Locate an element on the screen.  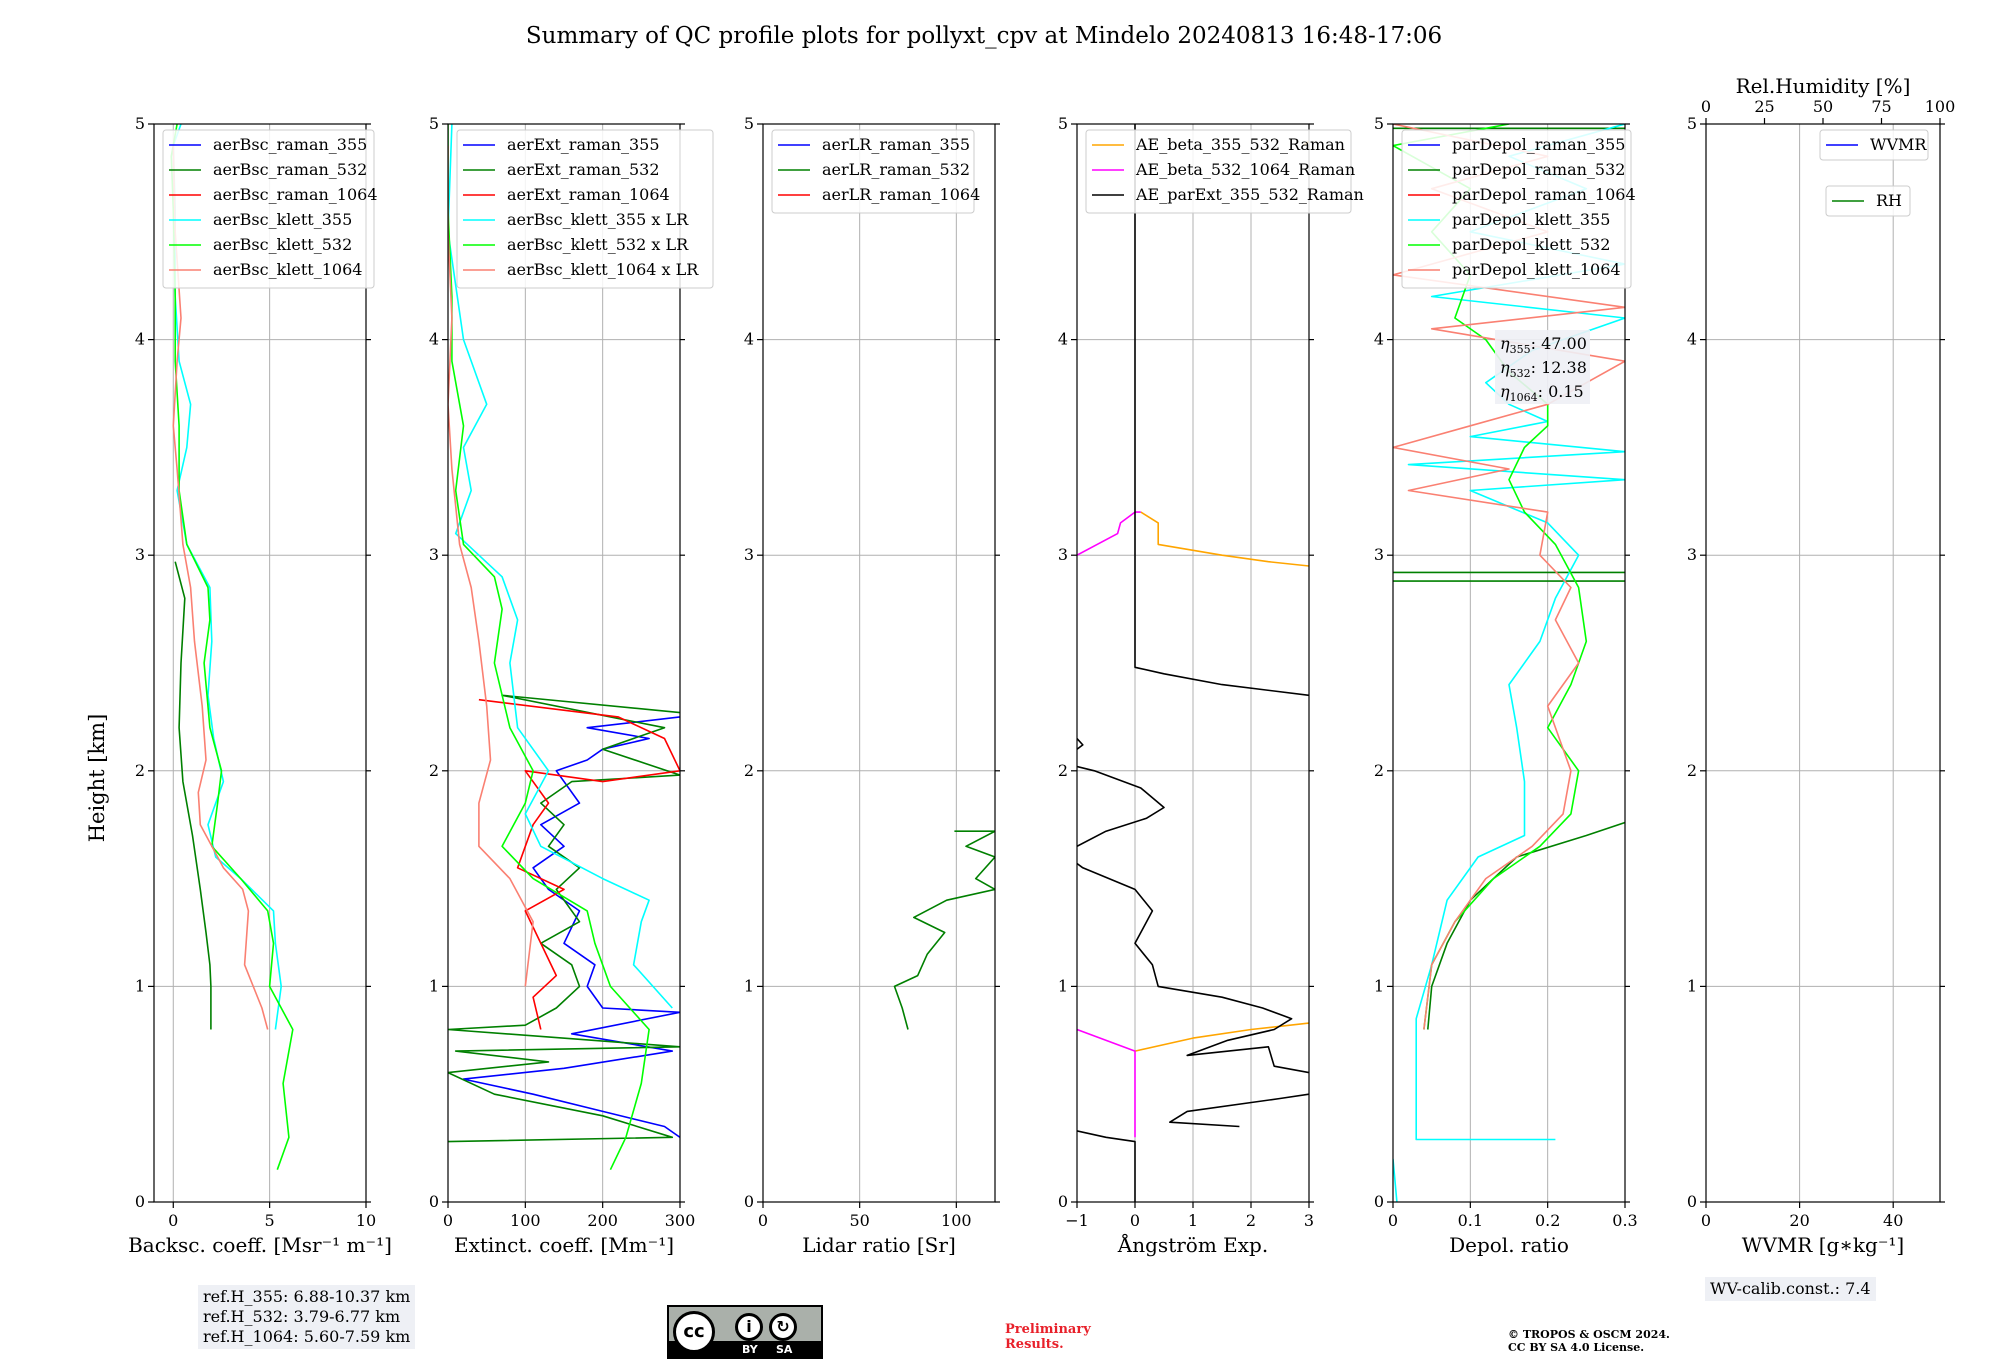
x-axis-label: Lidar ratio [Sr] is located at coordinates (879, 1245).